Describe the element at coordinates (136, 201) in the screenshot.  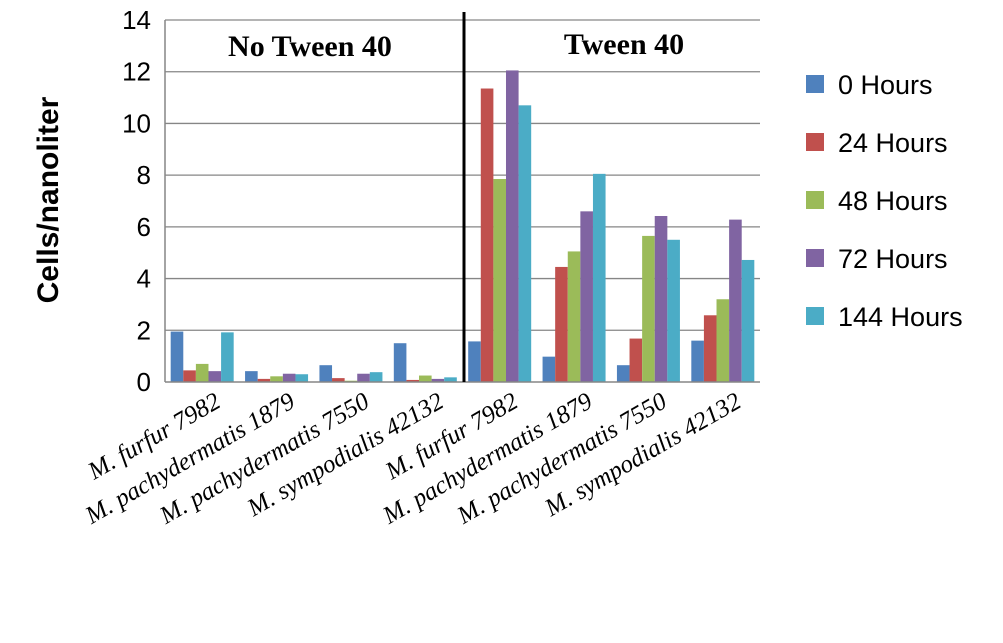
I see `y-tick-labels: 0 2 4 6 8 10 12 14` at that location.